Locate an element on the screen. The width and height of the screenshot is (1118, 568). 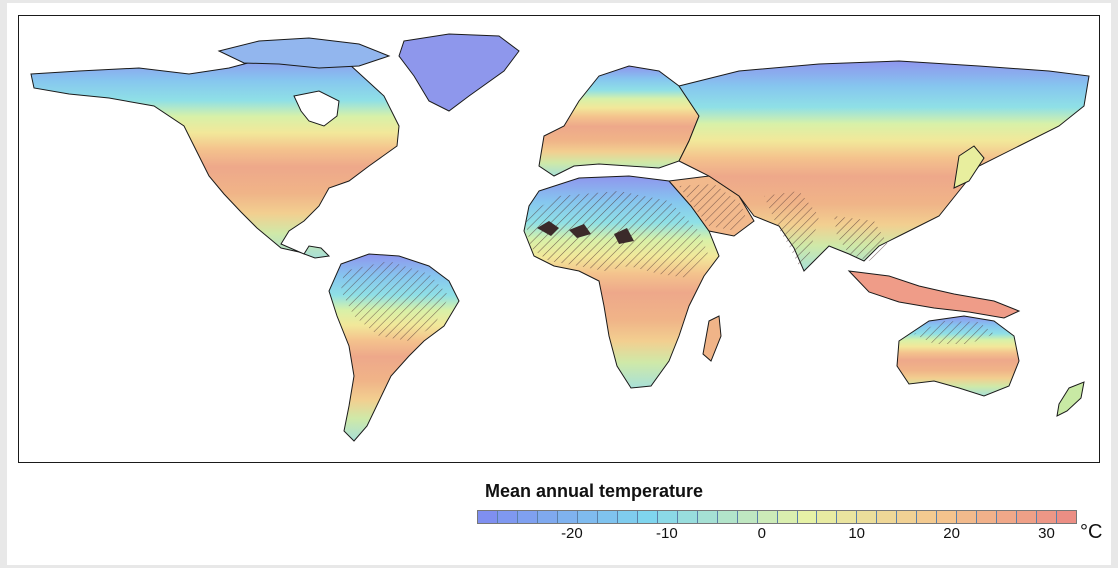
north-america is located at coordinates (215, 157).